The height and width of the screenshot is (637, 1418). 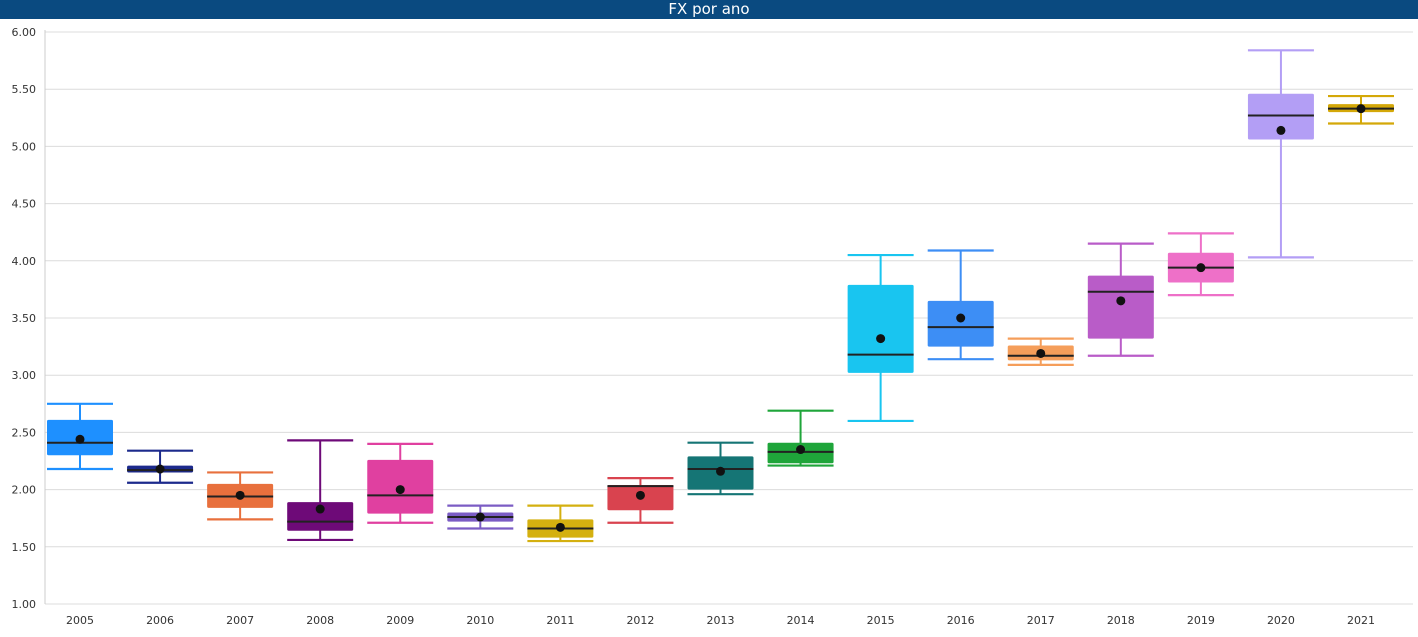 I want to click on x-tick-label: 2012, so click(x=640, y=620).